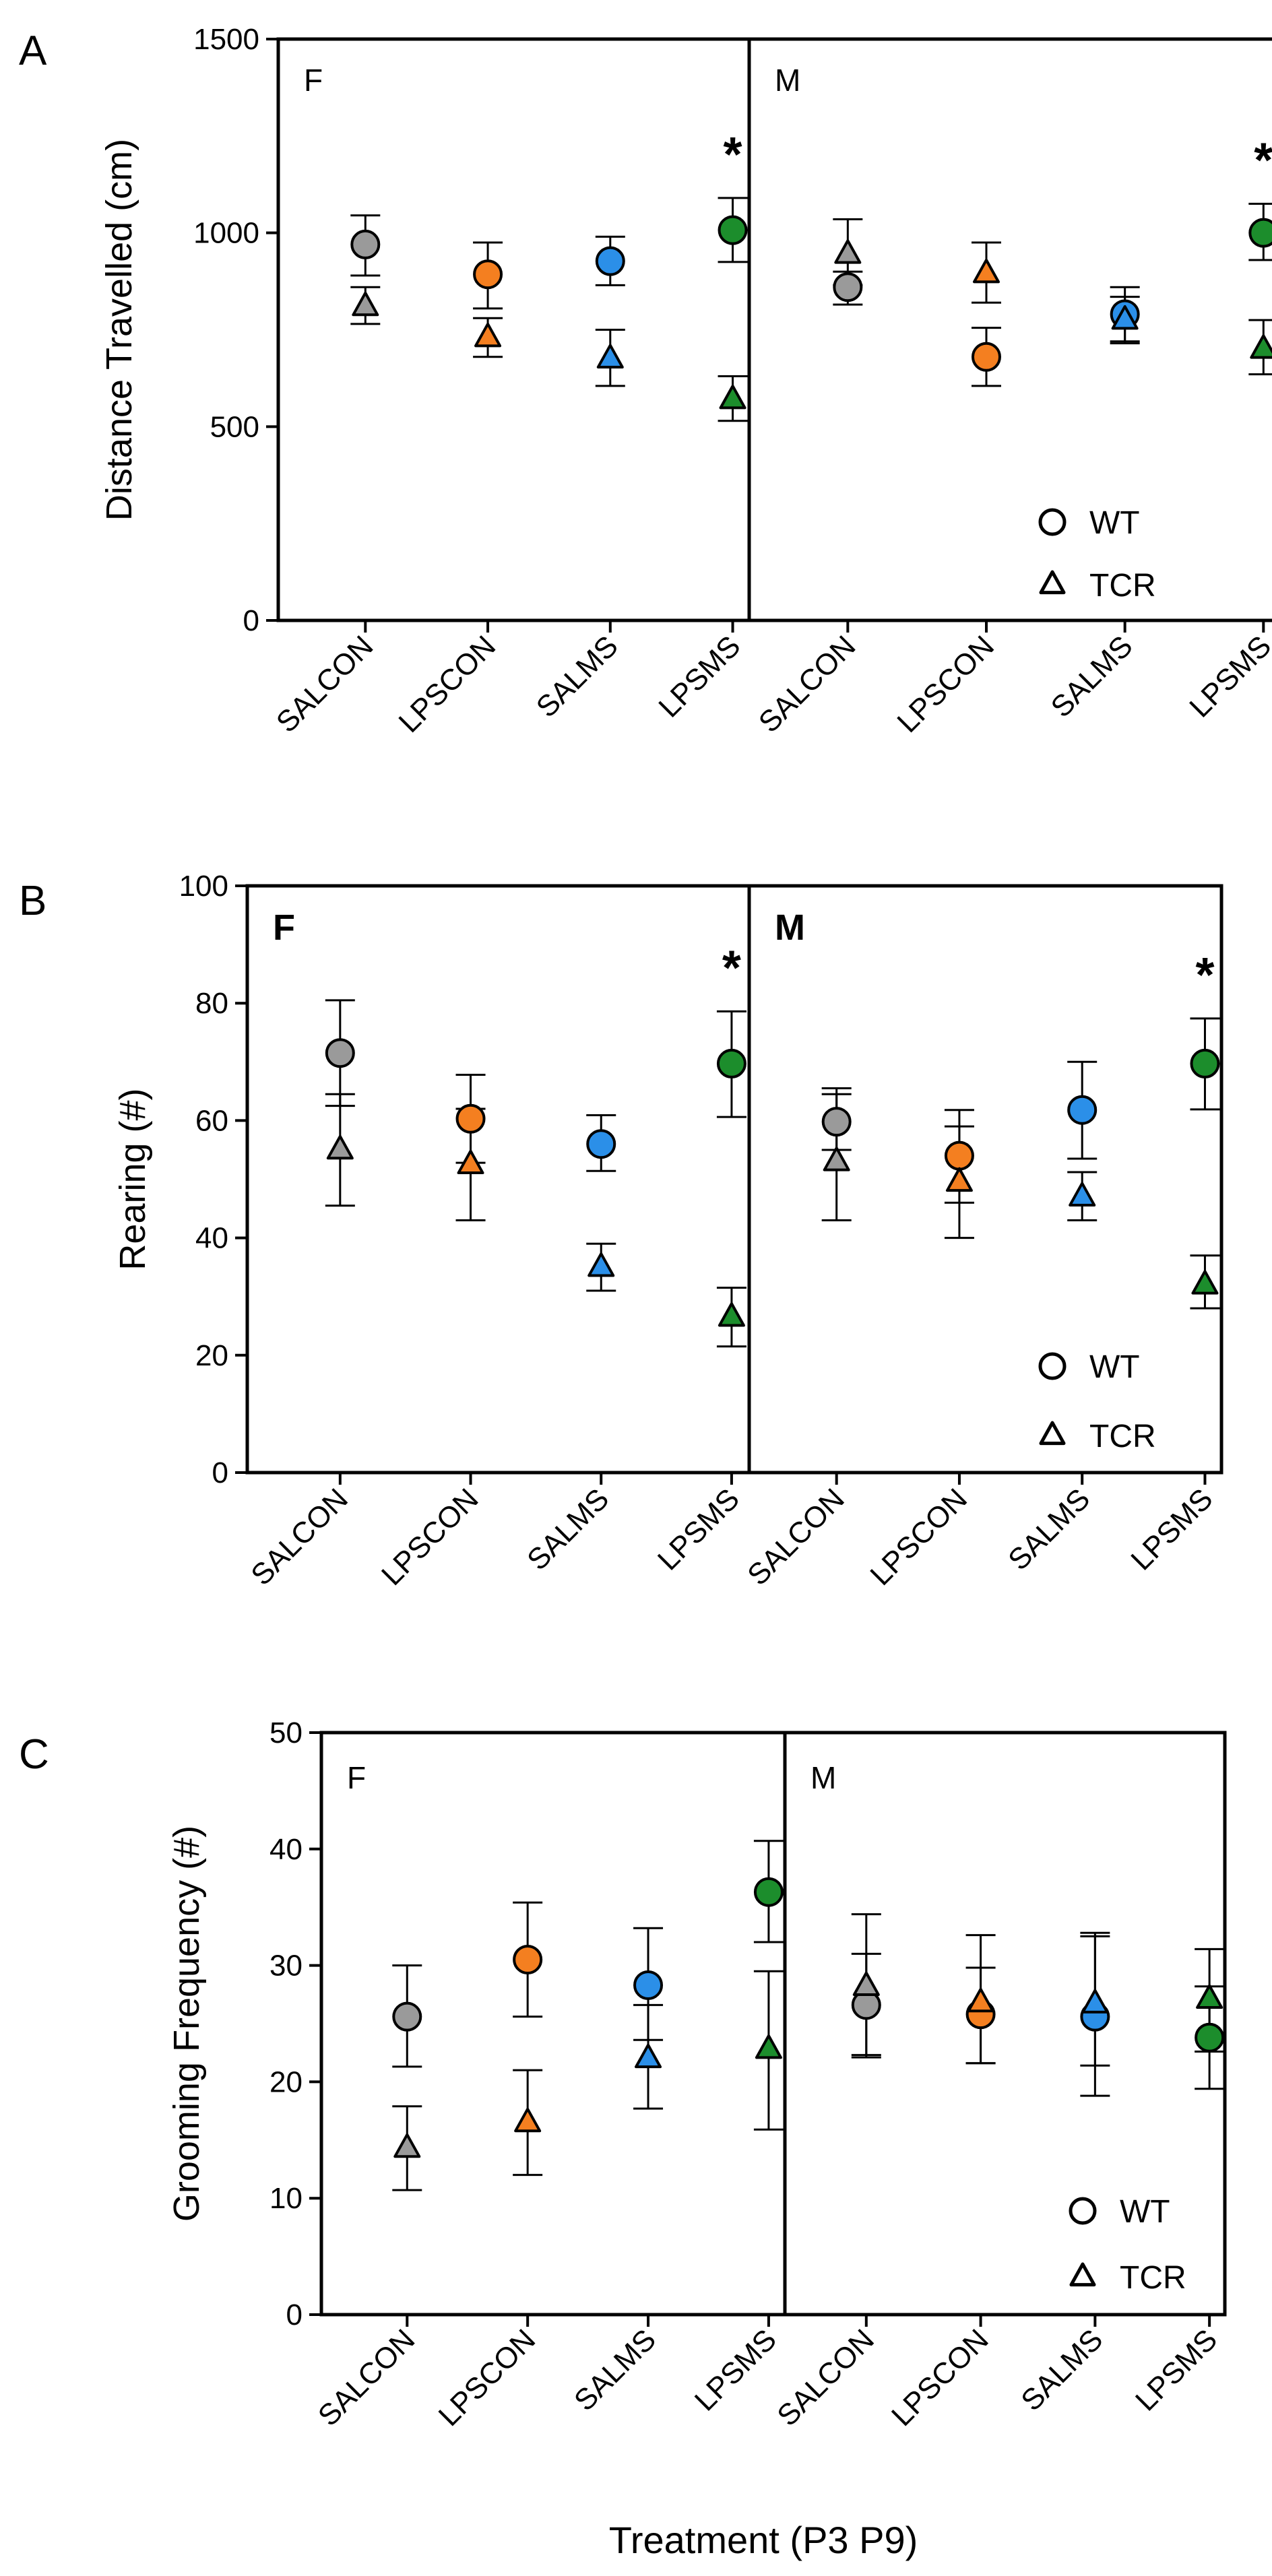  What do you see at coordinates (1097, 1402) in the screenshot?
I see `legend: WT TCR` at bounding box center [1097, 1402].